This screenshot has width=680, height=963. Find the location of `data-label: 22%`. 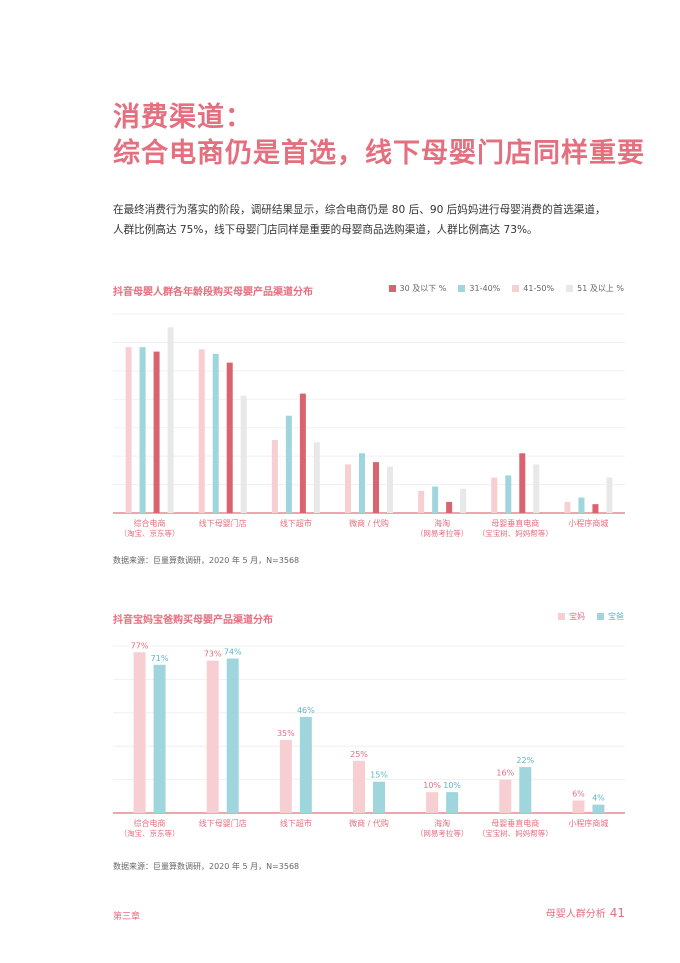

data-label: 22% is located at coordinates (525, 760).